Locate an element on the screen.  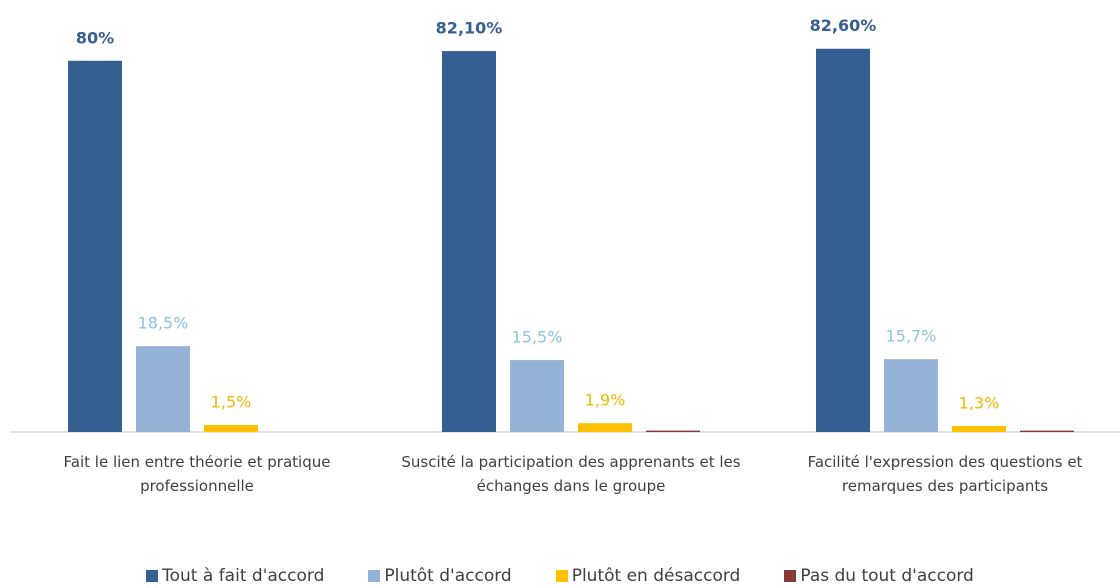
legend-item: Plutôt en désaccord is located at coordinates (648, 576).